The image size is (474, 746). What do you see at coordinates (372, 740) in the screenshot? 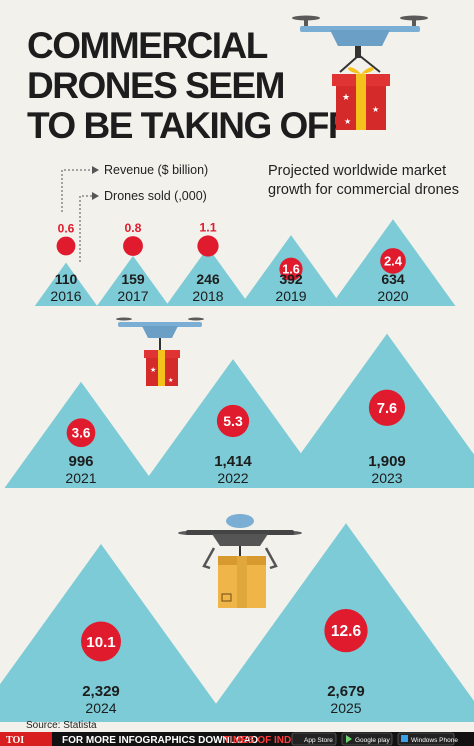
I see `google-play-label: Google play` at bounding box center [372, 740].